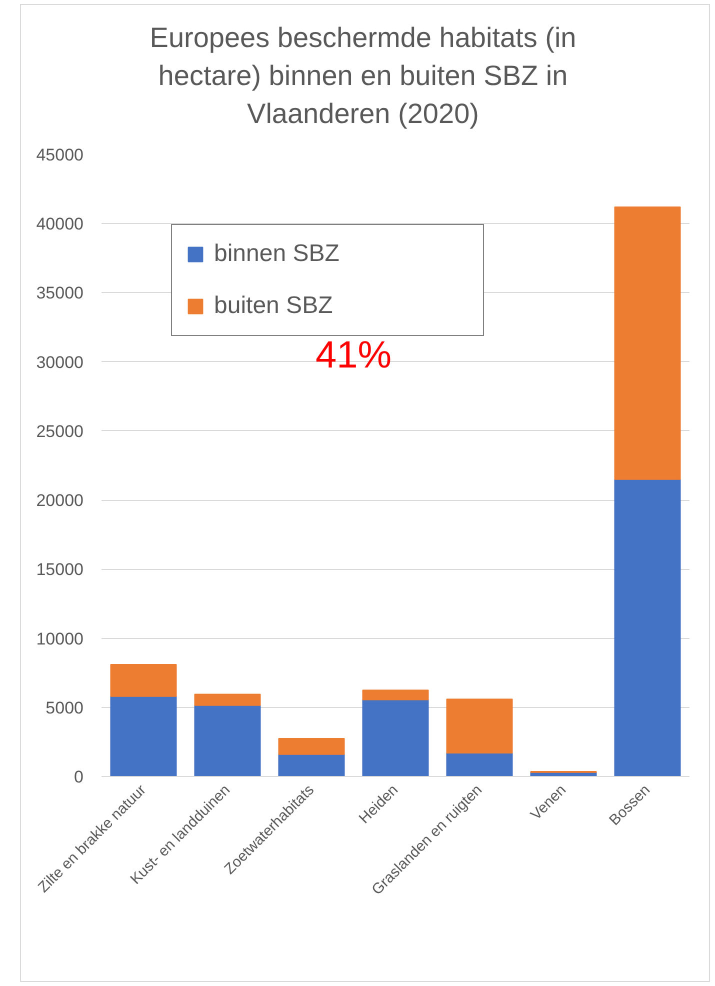  I want to click on y-tick-label: 0, so click(79, 777).